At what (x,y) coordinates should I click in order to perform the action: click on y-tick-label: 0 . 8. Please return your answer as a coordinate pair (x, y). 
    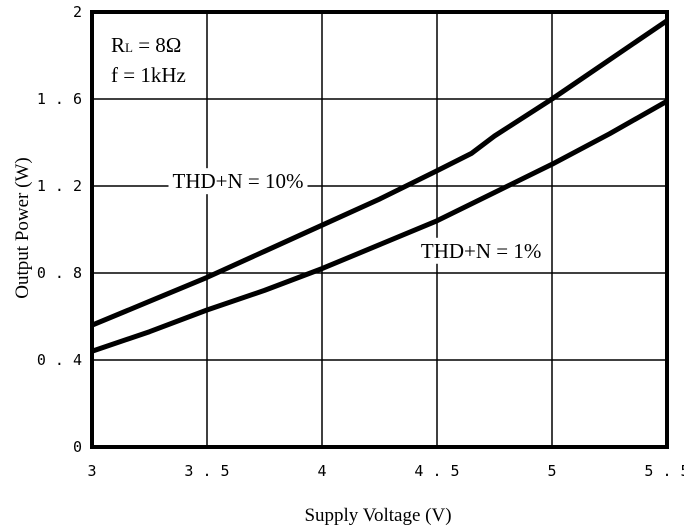
    Looking at the image, I should click on (59, 273).